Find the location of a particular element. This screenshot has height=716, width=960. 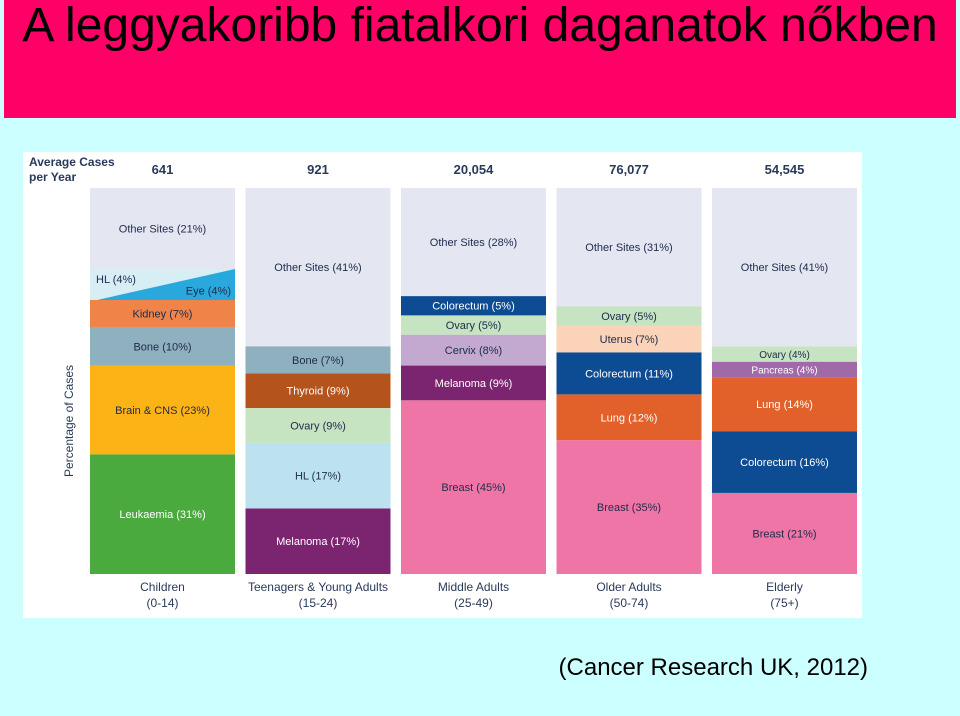

segment-label: Brain & CNS (23%) is located at coordinates (162, 411).